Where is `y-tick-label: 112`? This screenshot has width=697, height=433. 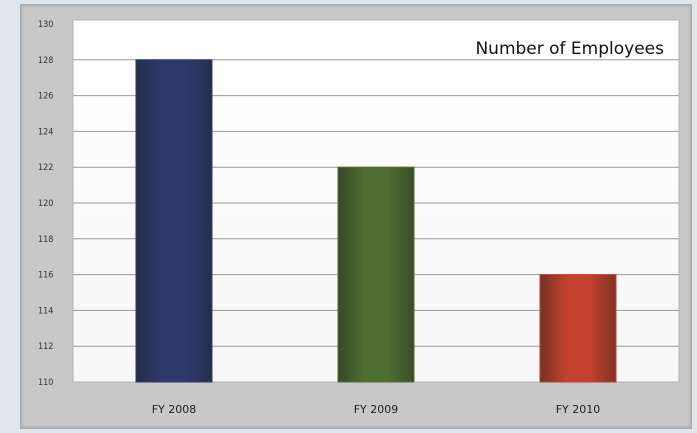
y-tick-label: 112 is located at coordinates (45, 347).